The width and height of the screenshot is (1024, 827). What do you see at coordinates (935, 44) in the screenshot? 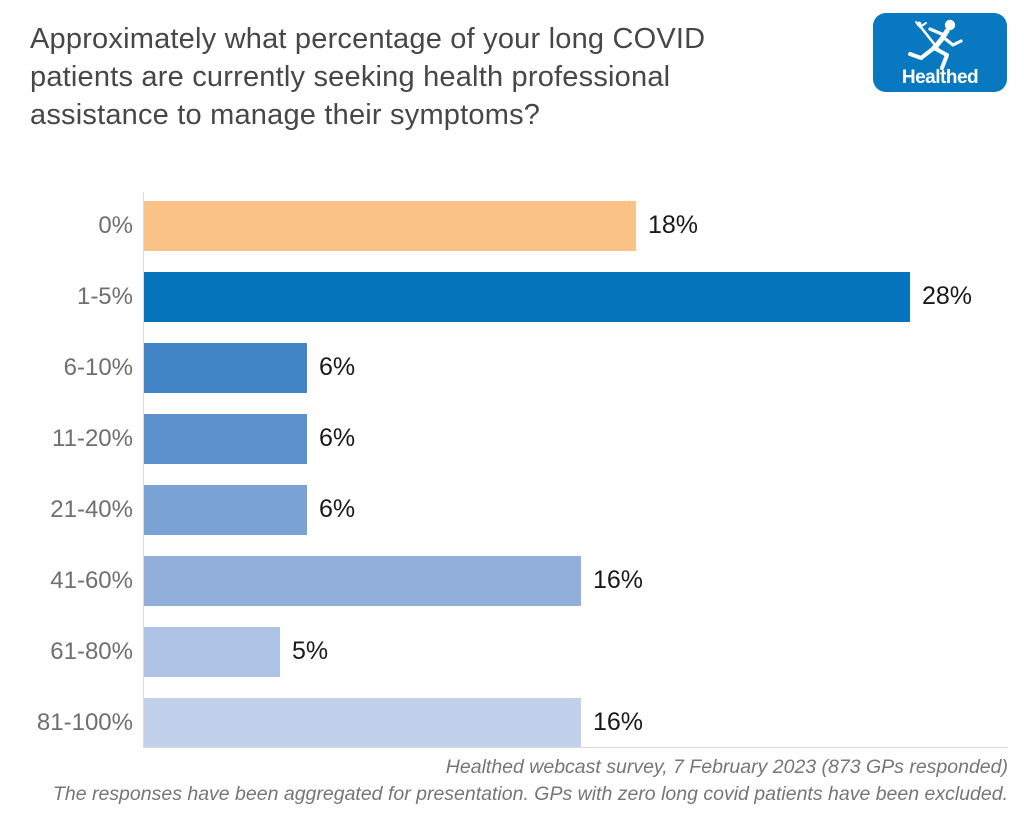
I see `hermes-caduceus-runner-icon` at bounding box center [935, 44].